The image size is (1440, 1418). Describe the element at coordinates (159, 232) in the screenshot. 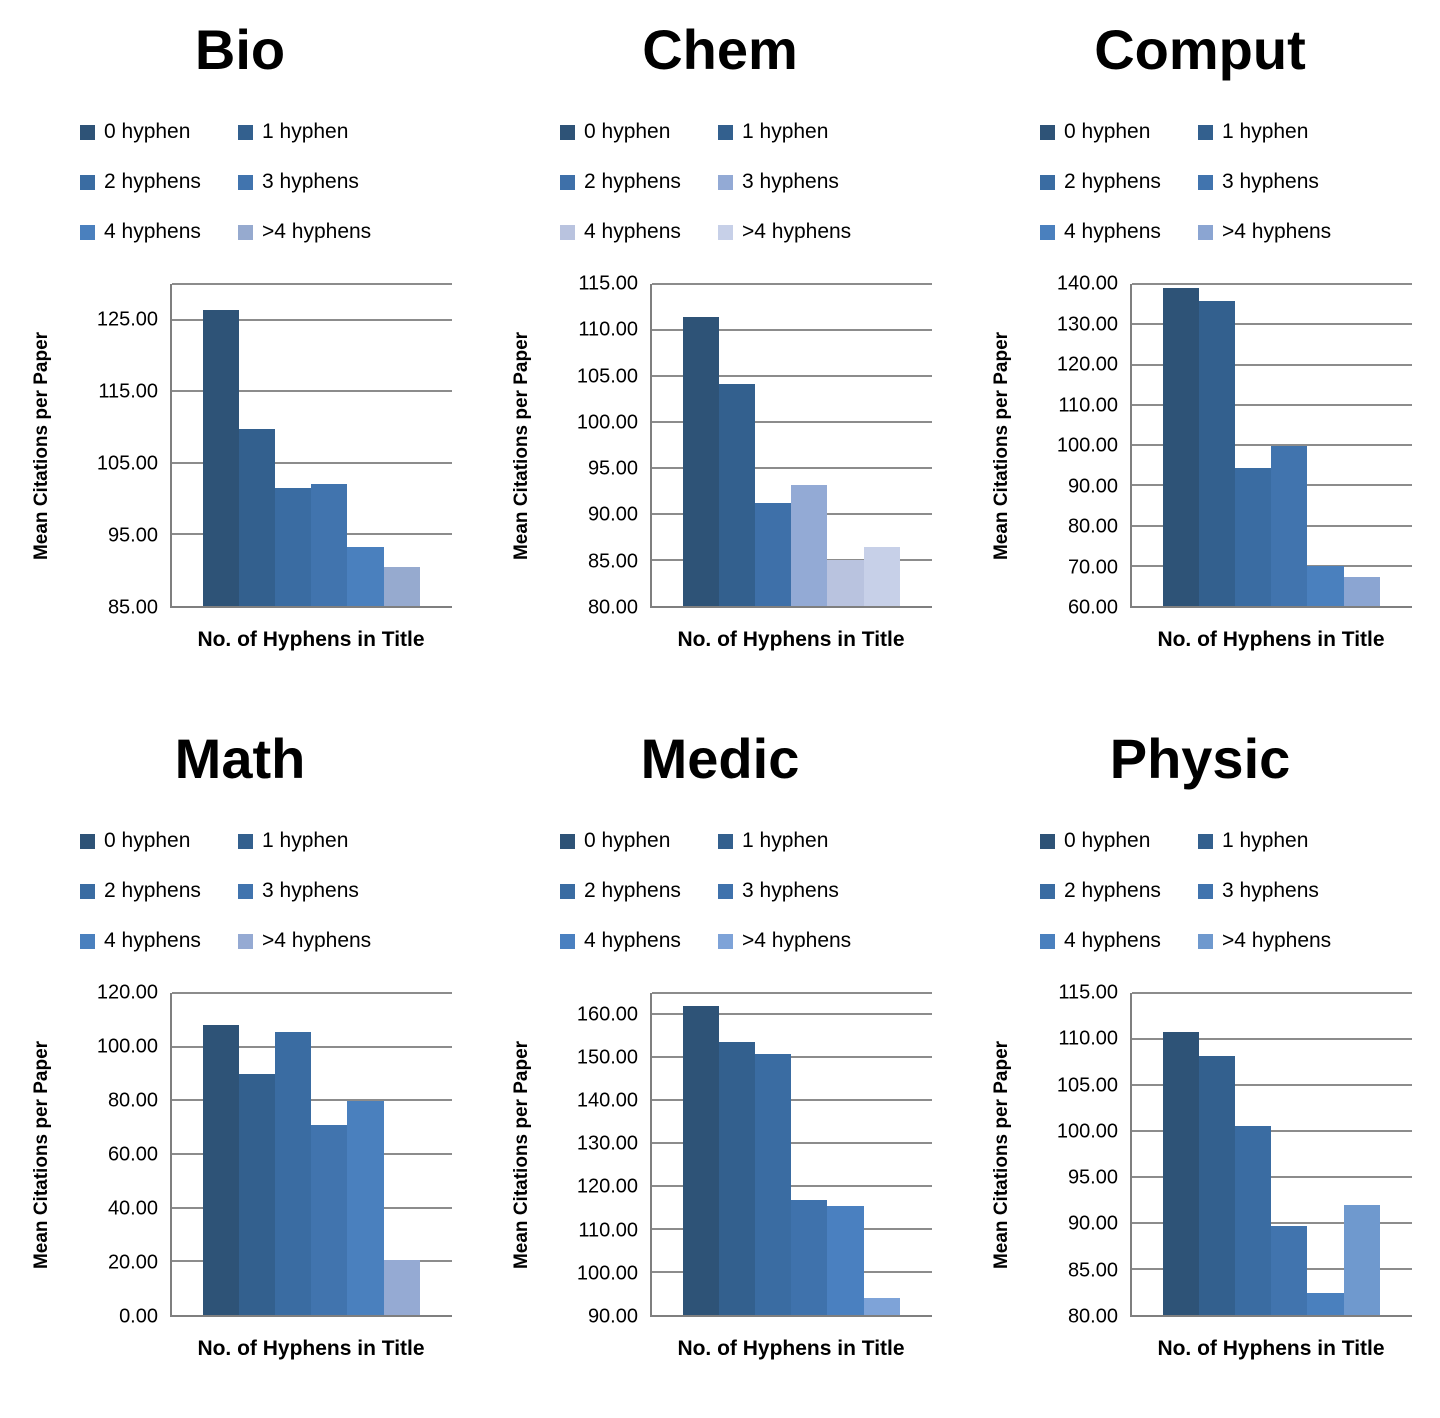

I see `legend-item: 4 hyphens` at that location.